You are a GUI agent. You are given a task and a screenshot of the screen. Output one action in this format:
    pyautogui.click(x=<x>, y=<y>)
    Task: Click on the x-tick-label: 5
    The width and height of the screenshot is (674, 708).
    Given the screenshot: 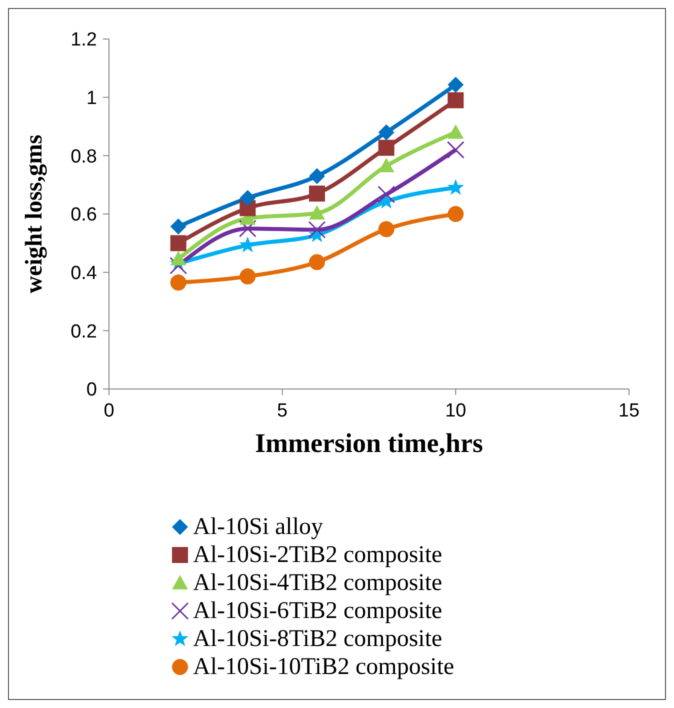 What is the action you would take?
    pyautogui.click(x=282, y=411)
    